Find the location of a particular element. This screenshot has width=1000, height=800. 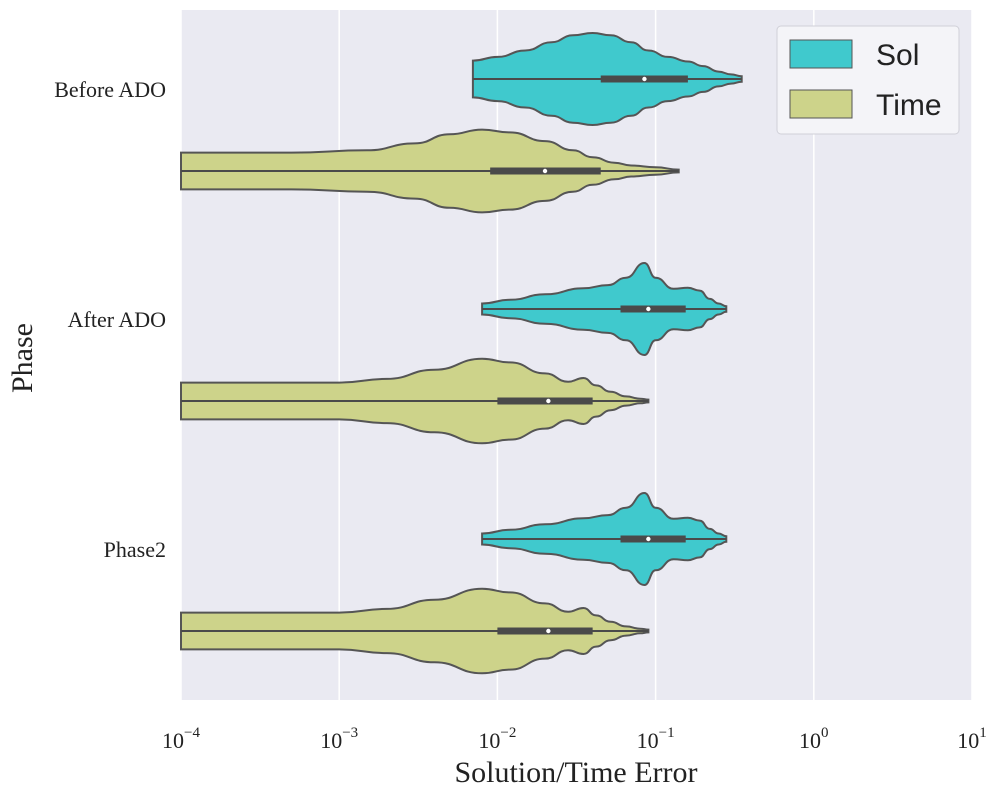

violin-time-before-ado is located at coordinates (430, 171).